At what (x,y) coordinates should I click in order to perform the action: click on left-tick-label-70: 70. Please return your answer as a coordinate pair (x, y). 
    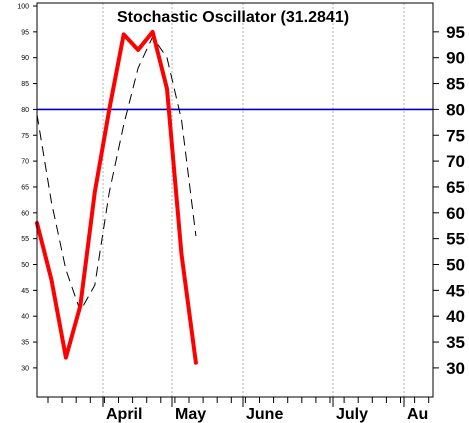
    Looking at the image, I should click on (25, 162).